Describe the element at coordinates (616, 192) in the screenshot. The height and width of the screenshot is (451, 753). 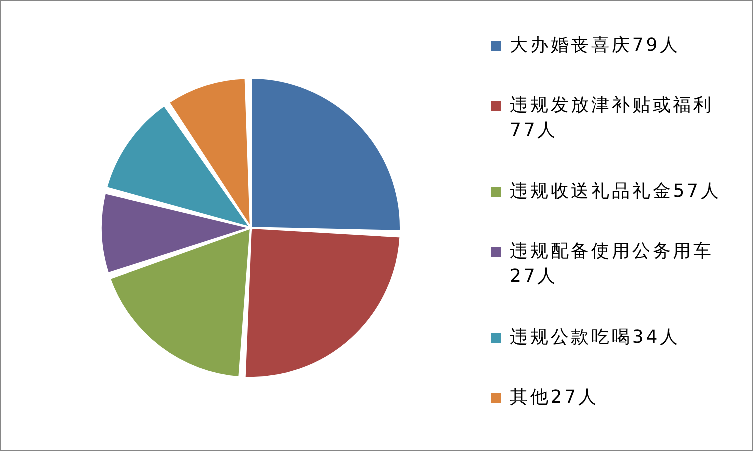
I see `legend-label: 违规收送礼品礼金57人` at that location.